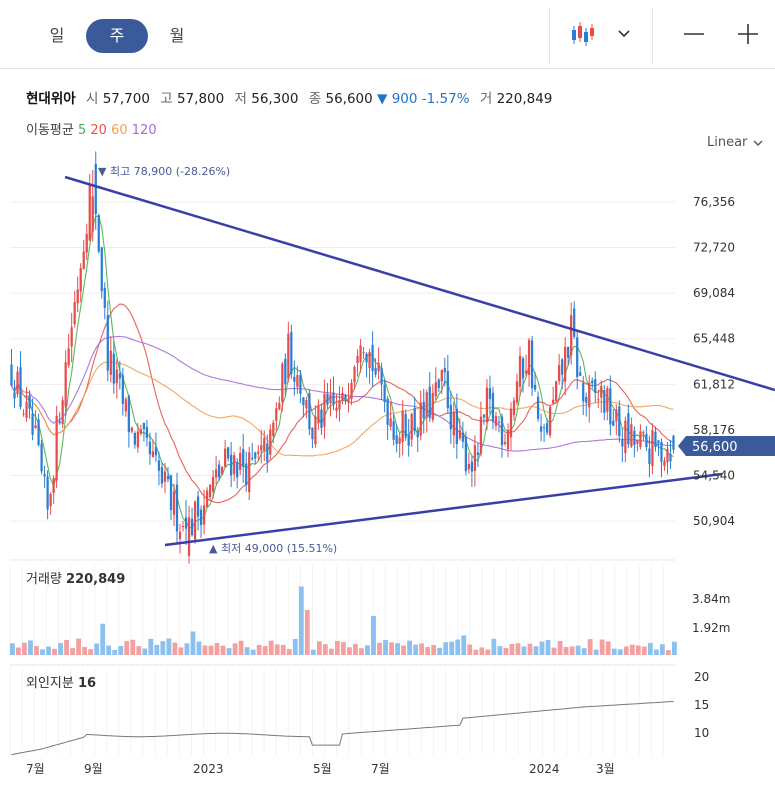  What do you see at coordinates (694, 34) in the screenshot?
I see `zoom-out-icon` at bounding box center [694, 34].